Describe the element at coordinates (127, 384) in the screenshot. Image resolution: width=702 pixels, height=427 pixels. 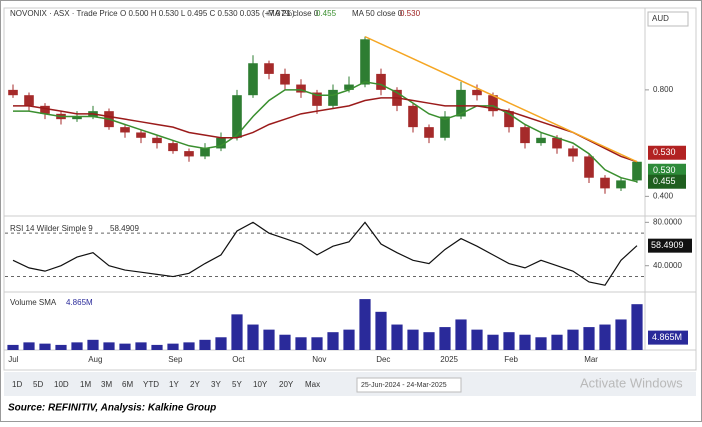
I see `range-button: 6M` at that location.